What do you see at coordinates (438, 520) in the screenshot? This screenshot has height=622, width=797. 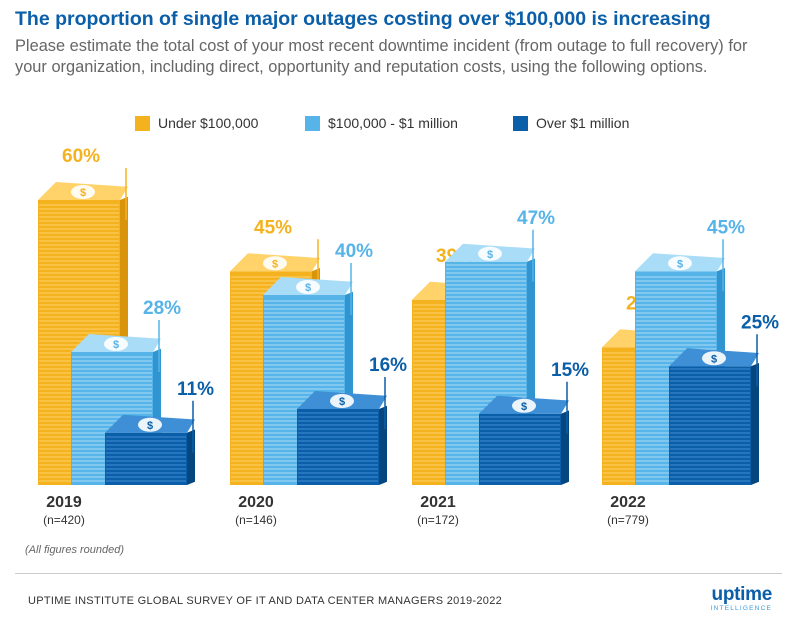 I see `sample-size-2021: (n=172)` at bounding box center [438, 520].